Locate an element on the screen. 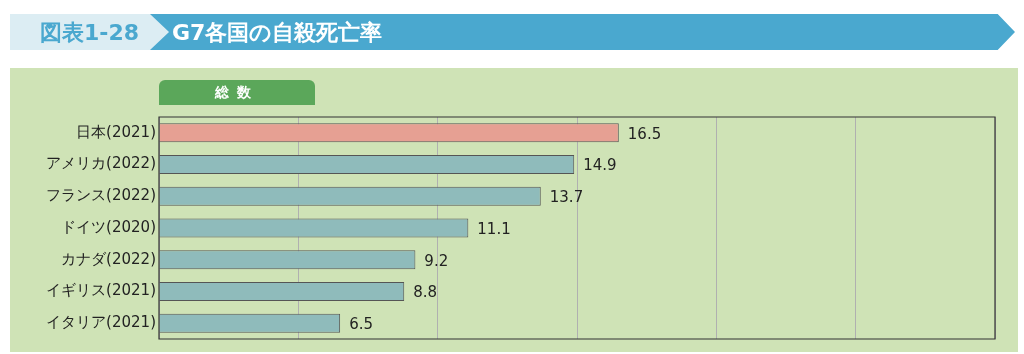 The height and width of the screenshot is (354, 1024). chart-subtitle: 総数 is located at coordinates (237, 92).